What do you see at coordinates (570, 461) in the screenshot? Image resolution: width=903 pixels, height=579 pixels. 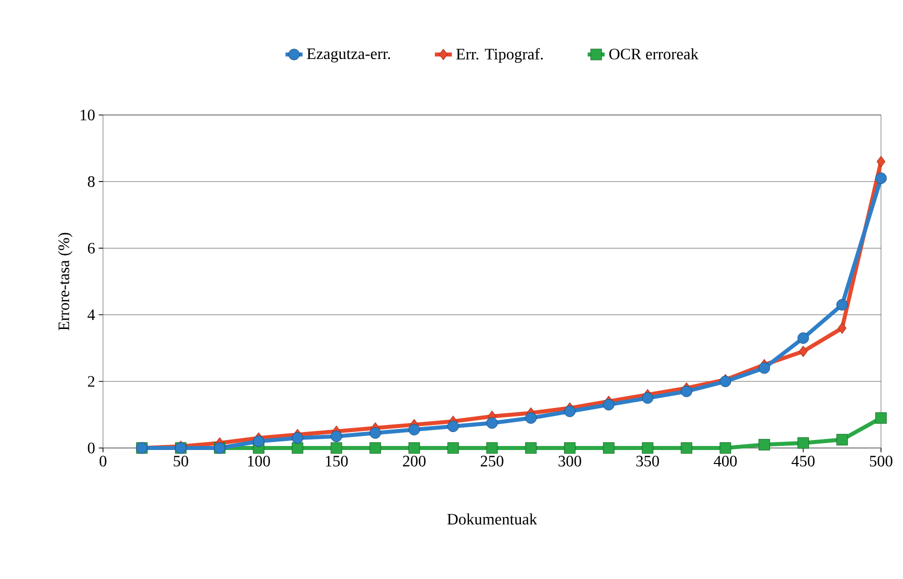 I see `x-tick-label: 300` at bounding box center [570, 461].